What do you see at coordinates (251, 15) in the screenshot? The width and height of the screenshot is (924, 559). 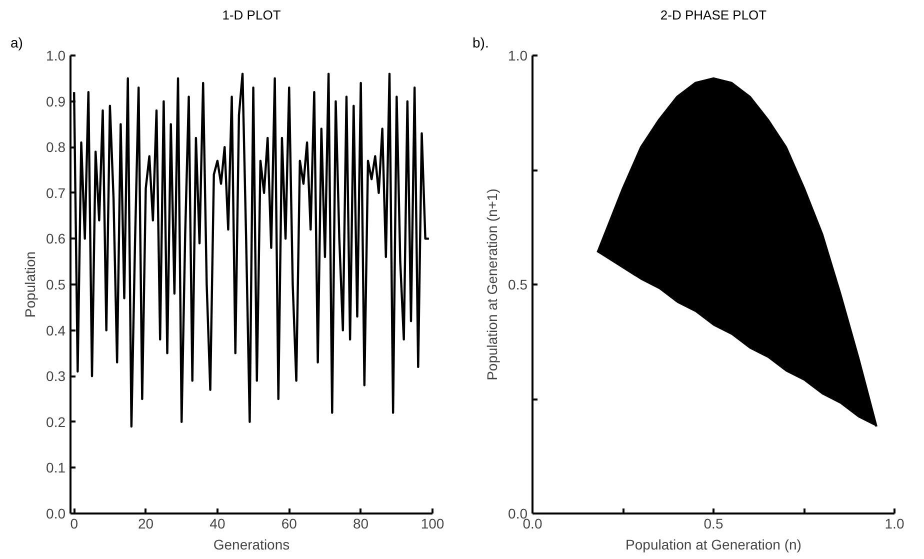 I see `chart-title: 1-D PLOT` at bounding box center [251, 15].